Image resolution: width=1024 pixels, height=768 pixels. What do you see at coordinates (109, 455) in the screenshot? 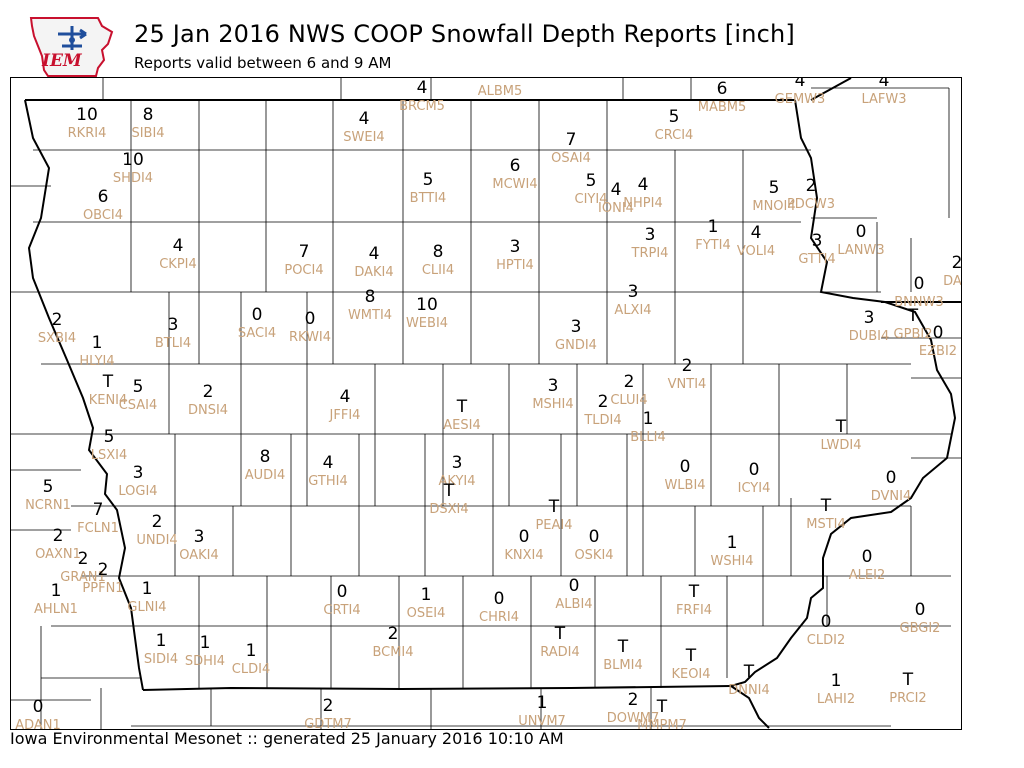
I see `station-id: LSXI4` at bounding box center [109, 455].